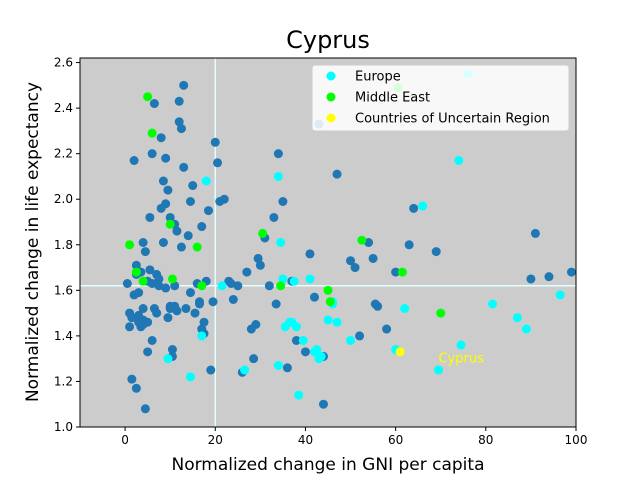 The image size is (640, 480). I want to click on x-tick-label: 0, so click(125, 440).